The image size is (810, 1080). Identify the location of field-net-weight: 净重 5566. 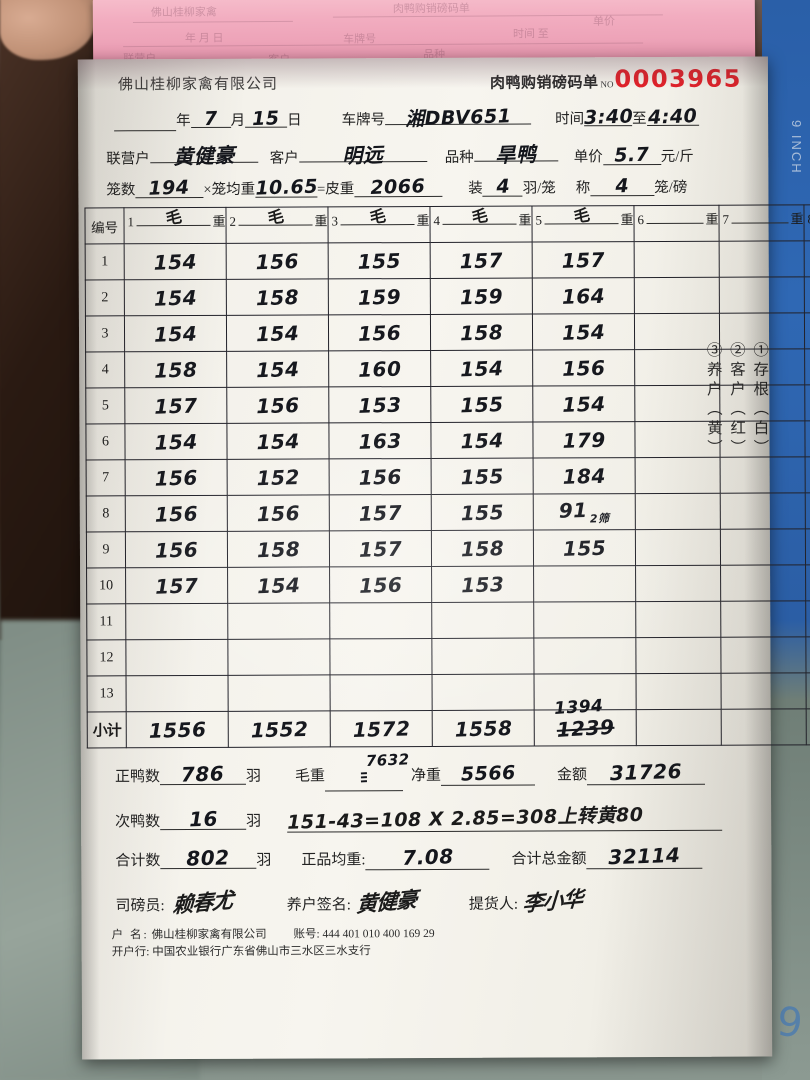
(473, 774).